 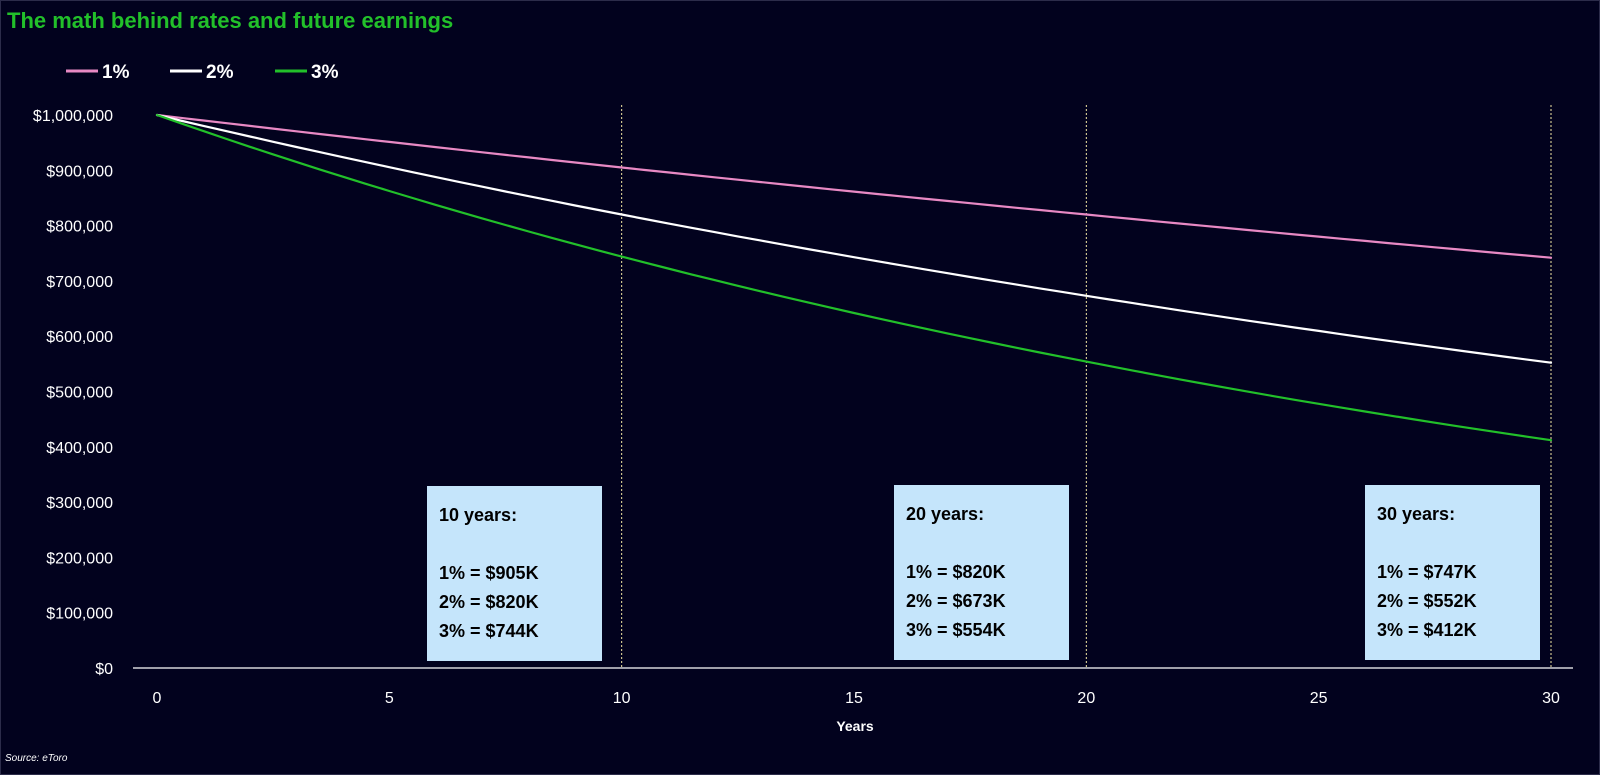 What do you see at coordinates (79, 337) in the screenshot?
I see `y-tick-label: $600,000` at bounding box center [79, 337].